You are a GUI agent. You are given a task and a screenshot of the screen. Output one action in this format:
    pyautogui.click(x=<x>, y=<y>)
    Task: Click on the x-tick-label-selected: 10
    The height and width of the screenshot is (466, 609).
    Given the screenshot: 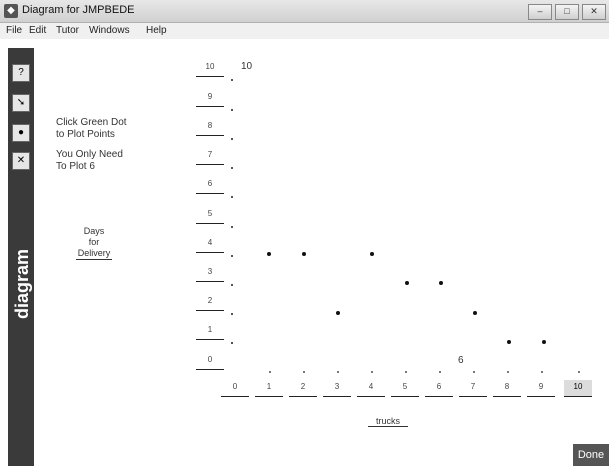 What is the action you would take?
    pyautogui.click(x=578, y=388)
    